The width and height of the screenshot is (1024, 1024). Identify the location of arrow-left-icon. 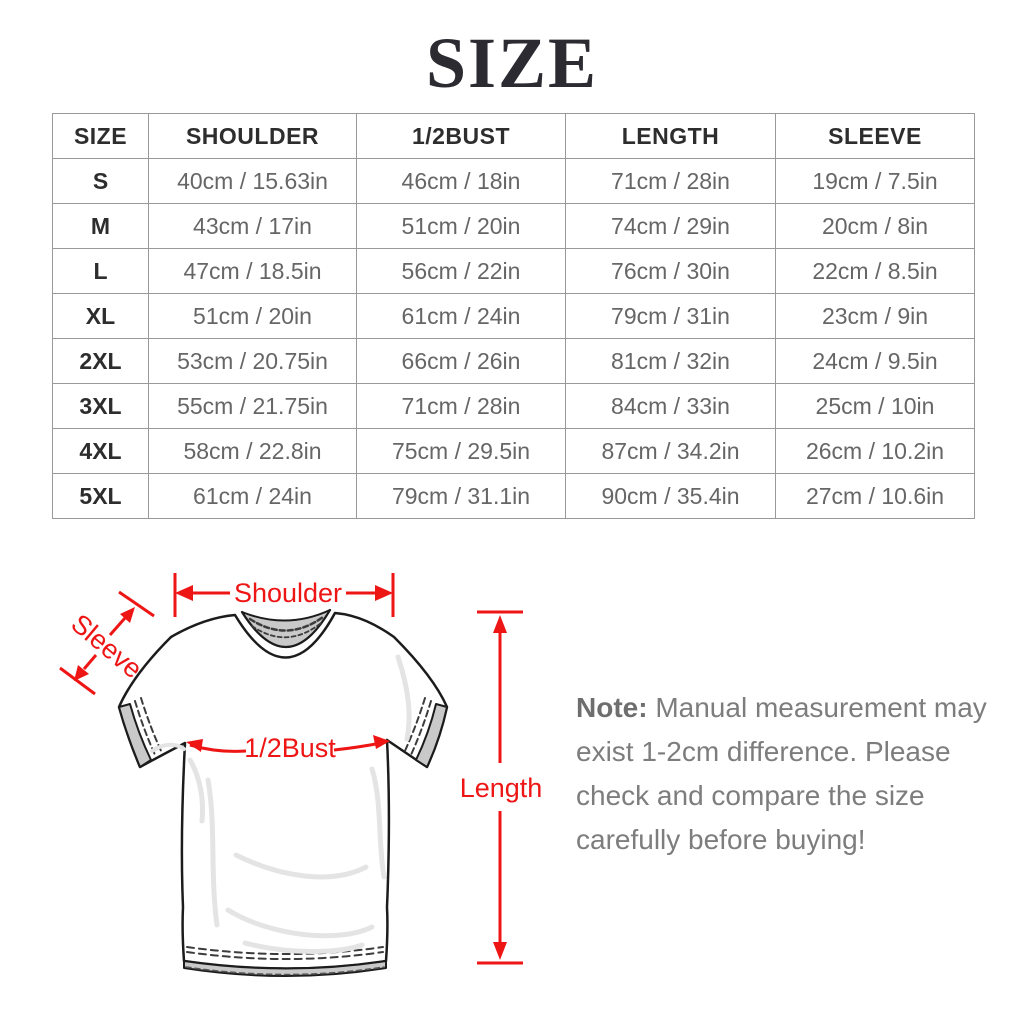
(184, 593).